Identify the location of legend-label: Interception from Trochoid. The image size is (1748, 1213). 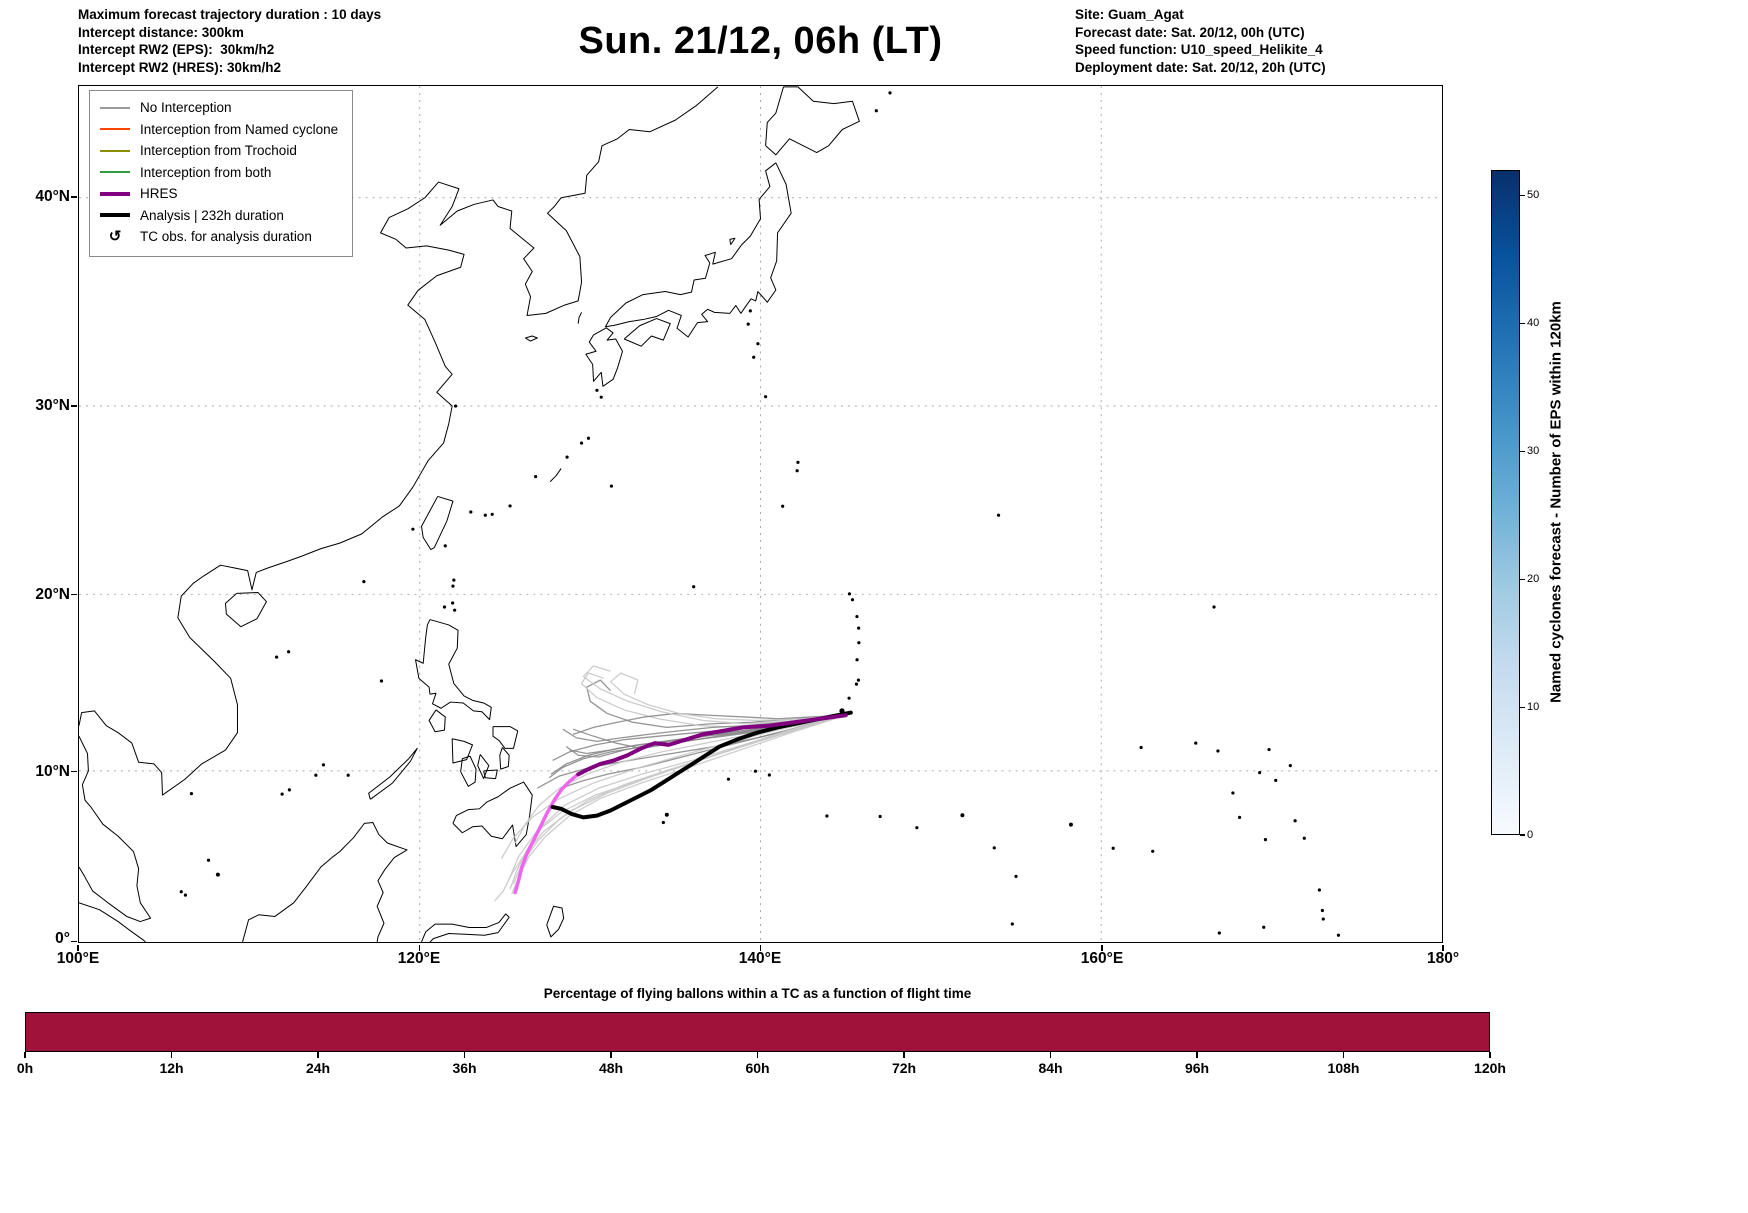
(218, 151).